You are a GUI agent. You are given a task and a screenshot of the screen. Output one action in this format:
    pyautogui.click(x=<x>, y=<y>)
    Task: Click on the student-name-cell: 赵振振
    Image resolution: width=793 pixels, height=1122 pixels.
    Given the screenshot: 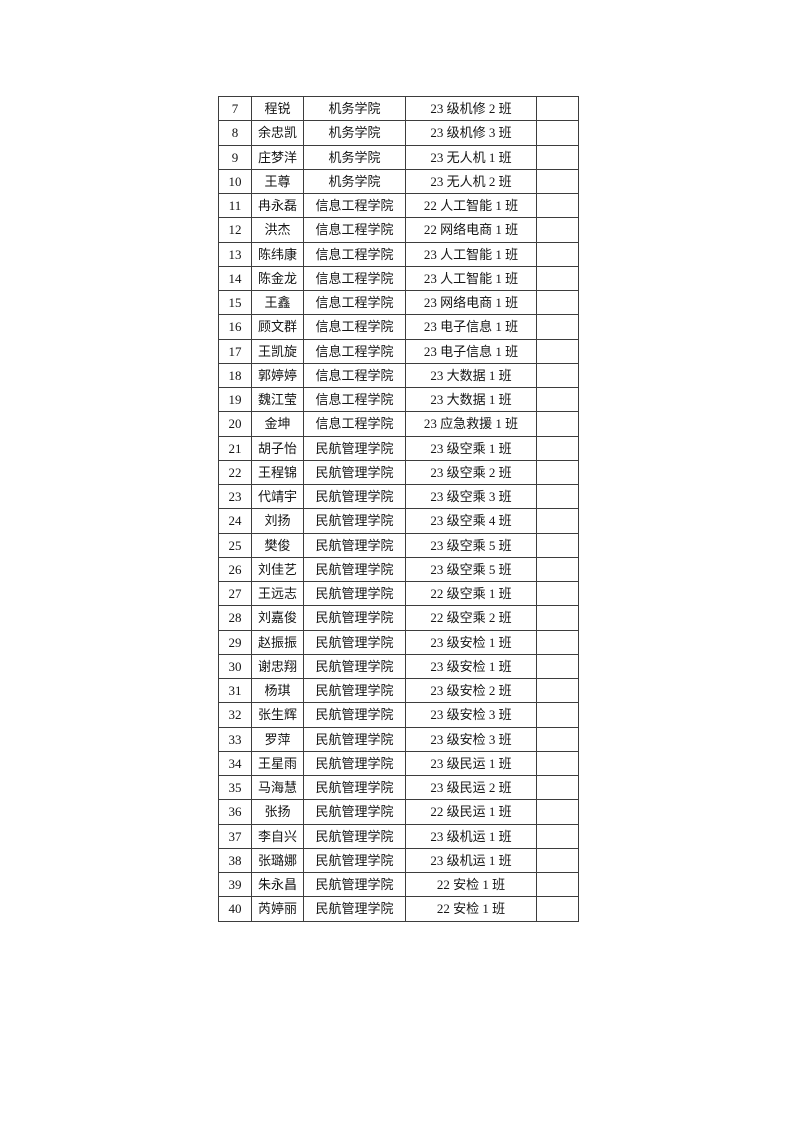 What is the action you would take?
    pyautogui.click(x=277, y=642)
    